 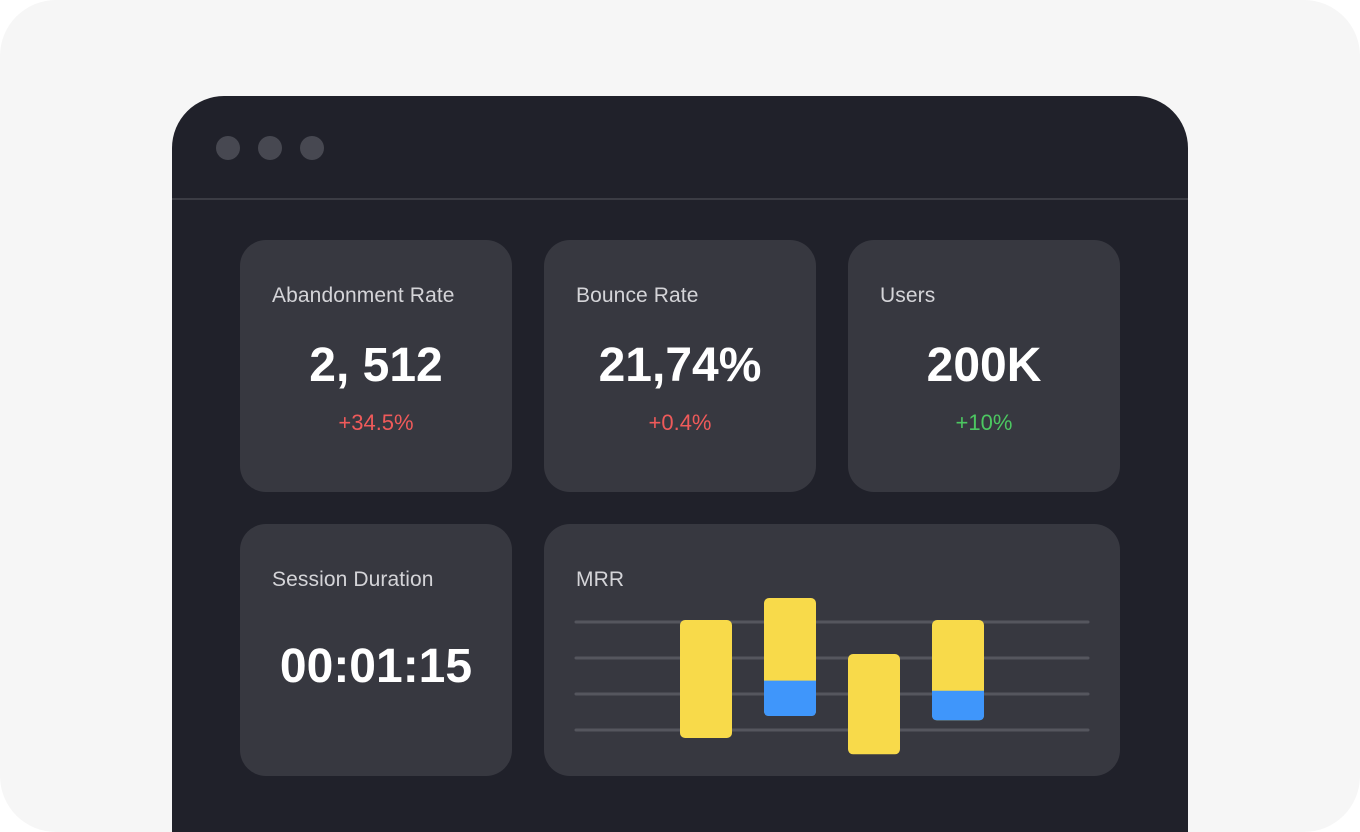 I want to click on card-title: MRR, so click(x=600, y=579).